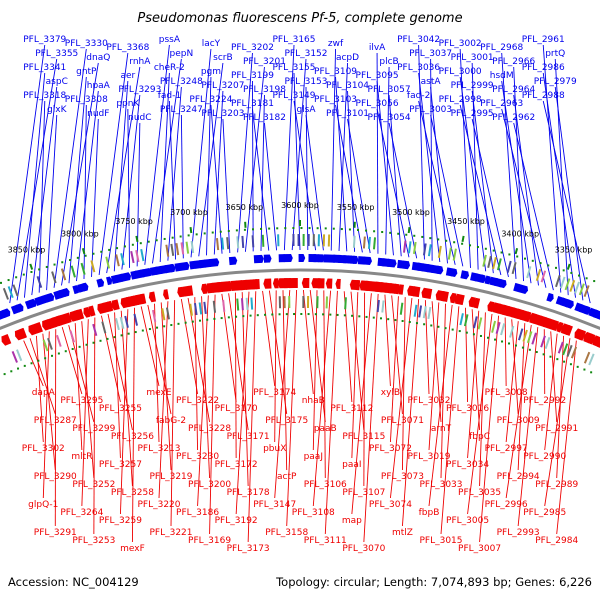 This screenshot has height=600, width=600. What do you see at coordinates (513, 62) in the screenshot?
I see `gene-label: PFL_2966` at bounding box center [513, 62].